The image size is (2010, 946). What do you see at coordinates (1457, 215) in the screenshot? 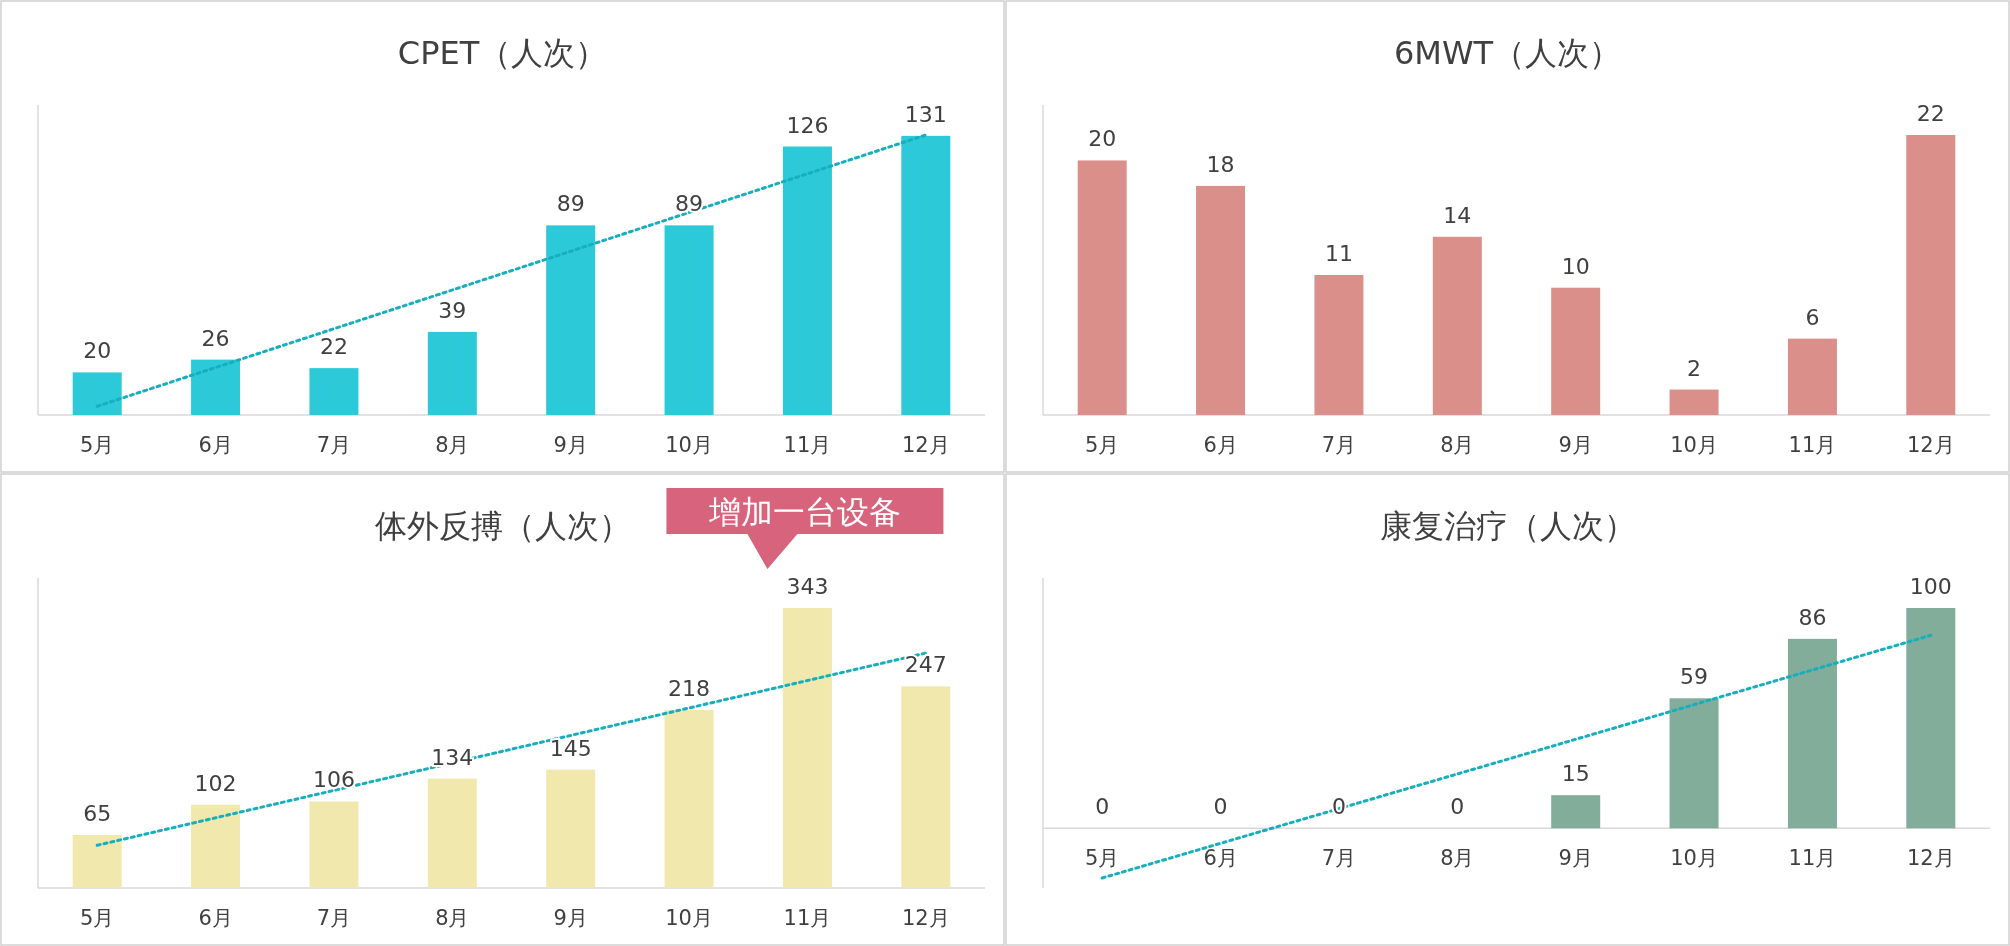
I see `data-label: 14` at bounding box center [1457, 215].